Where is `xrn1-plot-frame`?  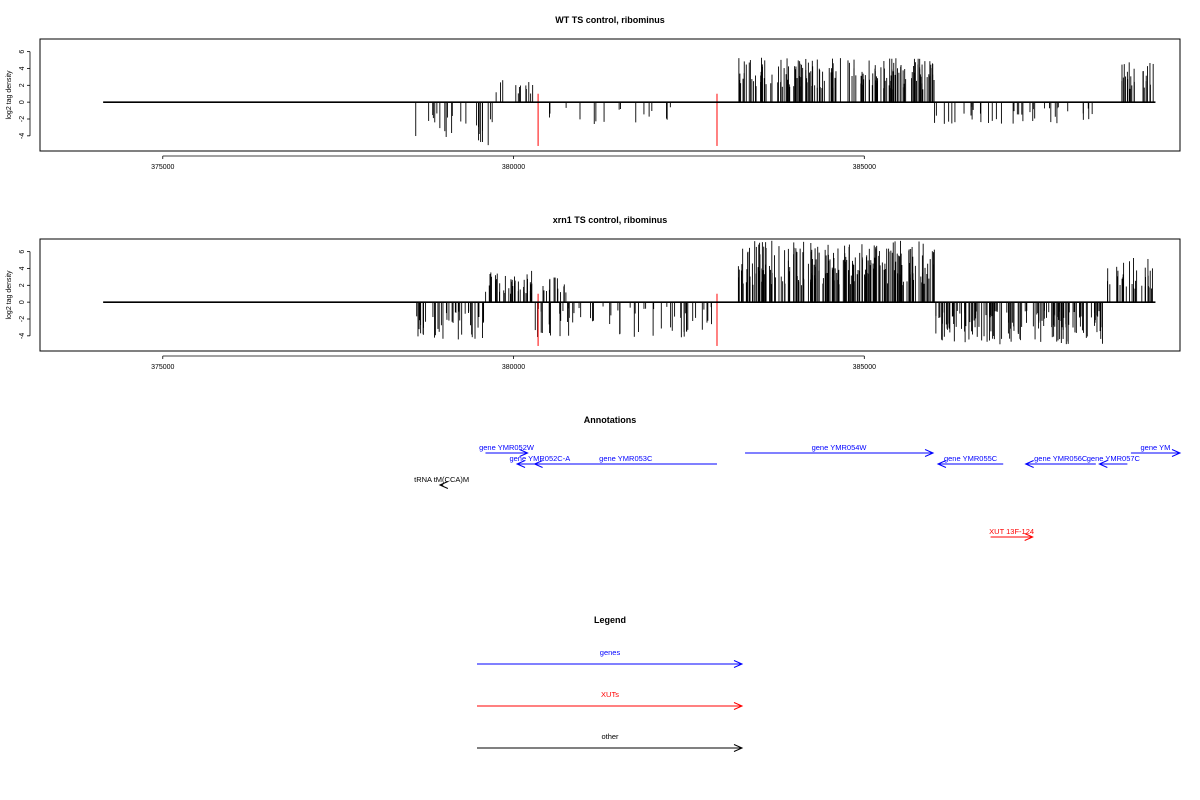 xrn1-plot-frame is located at coordinates (610, 295).